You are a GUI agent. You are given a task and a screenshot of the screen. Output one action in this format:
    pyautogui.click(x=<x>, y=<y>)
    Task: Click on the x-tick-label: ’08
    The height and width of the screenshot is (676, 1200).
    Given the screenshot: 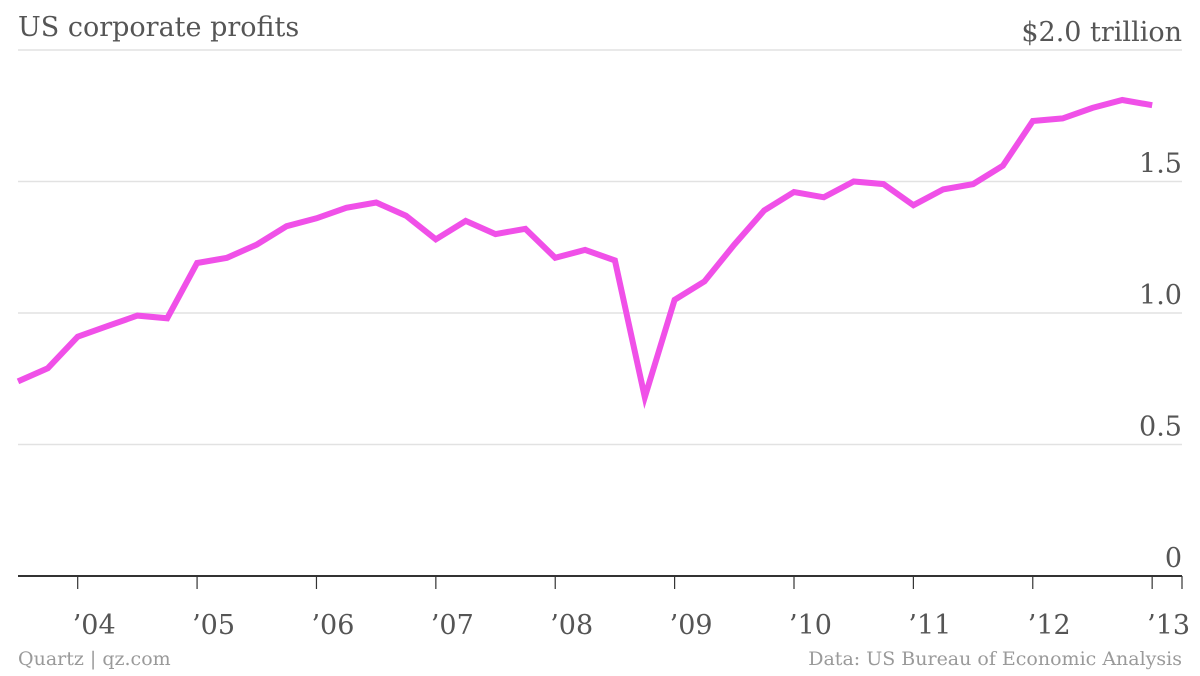 What is the action you would take?
    pyautogui.click(x=571, y=625)
    